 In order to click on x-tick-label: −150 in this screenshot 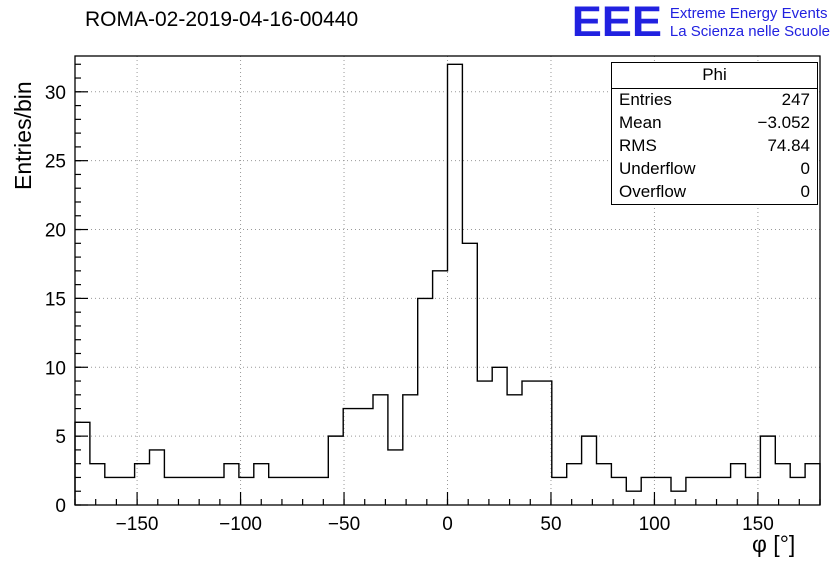, I will do `click(137, 524)`.